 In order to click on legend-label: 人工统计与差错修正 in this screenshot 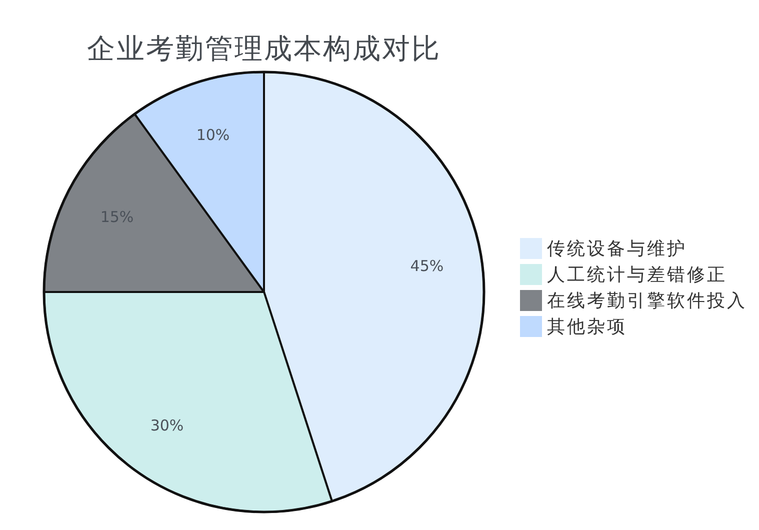, I will do `click(637, 275)`.